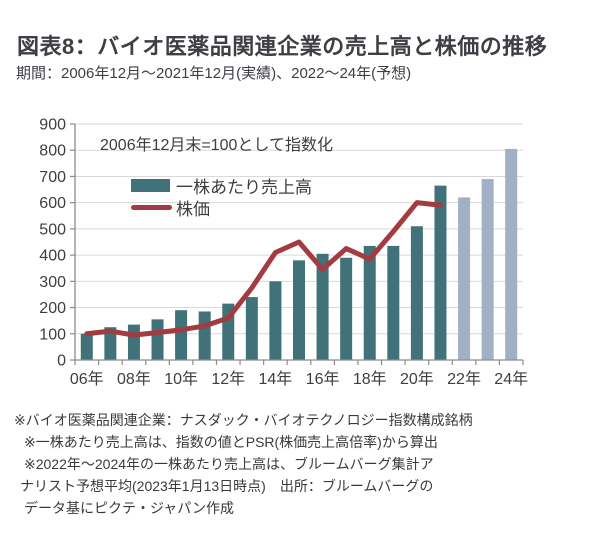 Image resolution: width=612 pixels, height=556 pixels. I want to click on bar-sales-2016, so click(322, 306).